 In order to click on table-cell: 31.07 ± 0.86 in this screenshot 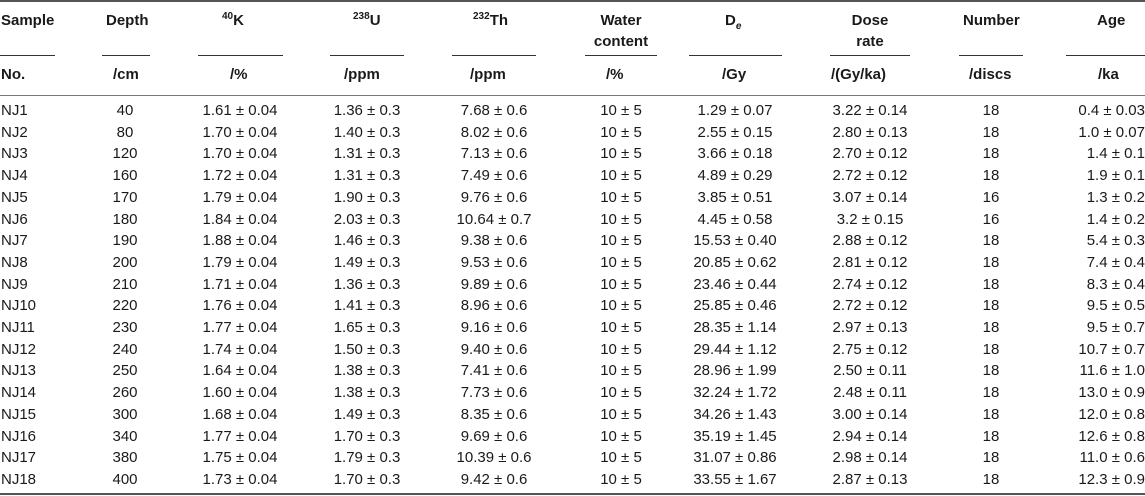, I will do `click(735, 458)`.